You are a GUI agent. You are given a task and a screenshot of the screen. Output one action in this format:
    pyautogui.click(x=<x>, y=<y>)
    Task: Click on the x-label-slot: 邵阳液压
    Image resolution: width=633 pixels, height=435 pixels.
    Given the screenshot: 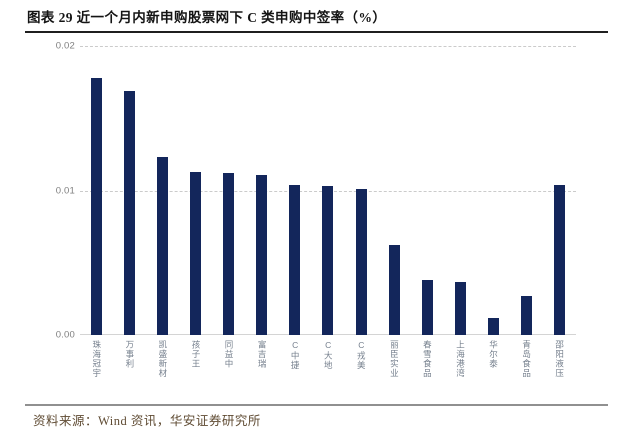 What is the action you would take?
    pyautogui.click(x=559, y=359)
    